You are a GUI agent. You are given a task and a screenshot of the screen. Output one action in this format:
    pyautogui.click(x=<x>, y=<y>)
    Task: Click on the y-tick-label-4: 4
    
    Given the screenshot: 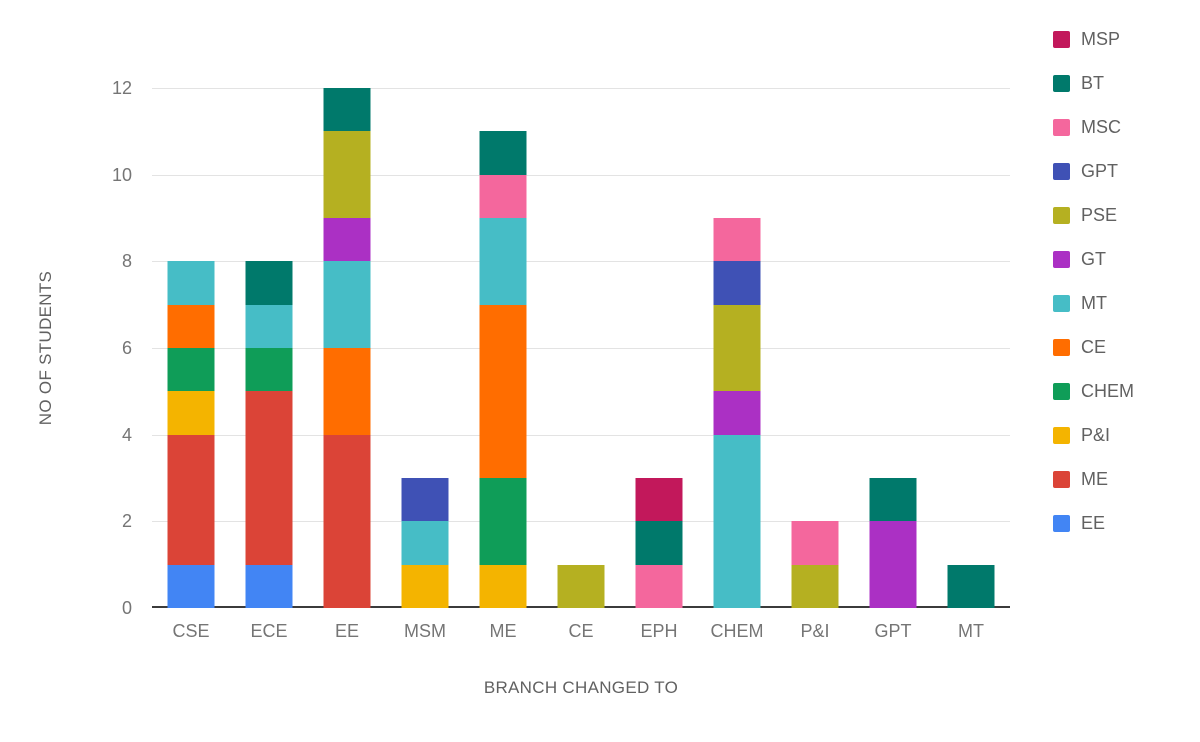 What is the action you would take?
    pyautogui.click(x=126, y=435)
    